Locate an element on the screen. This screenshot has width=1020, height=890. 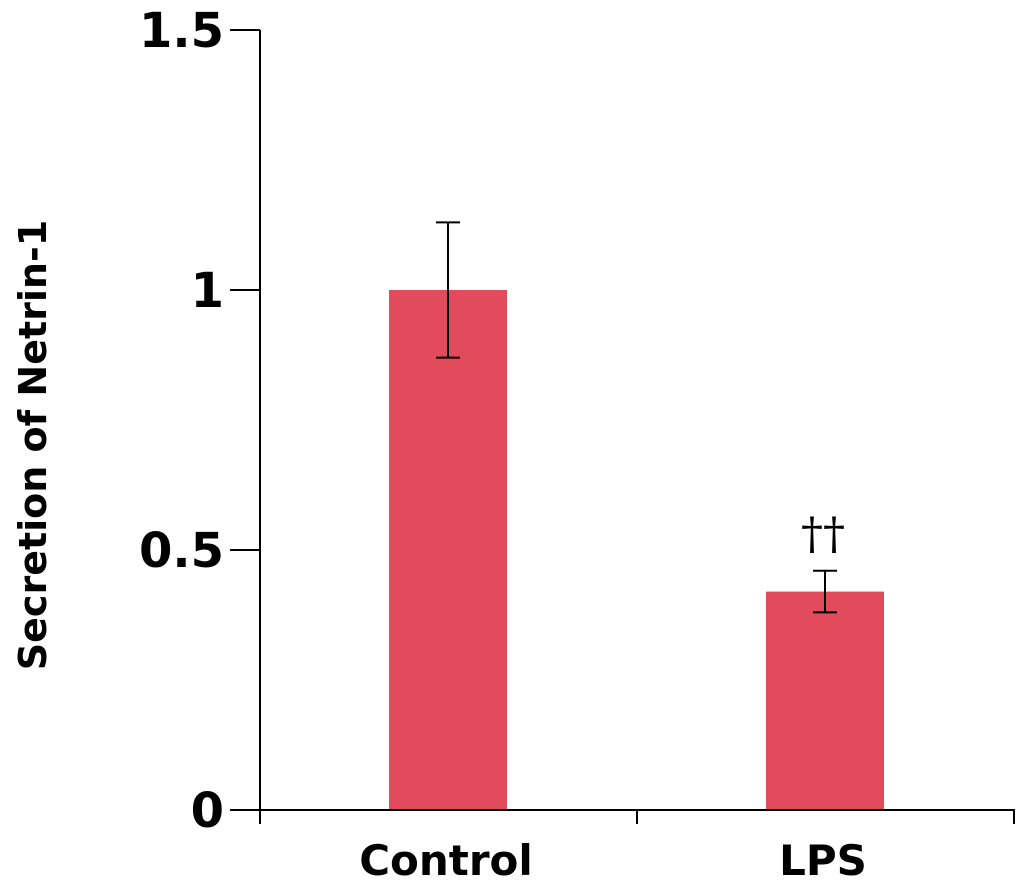
y-tick-label: 0 is located at coordinates (207, 811).